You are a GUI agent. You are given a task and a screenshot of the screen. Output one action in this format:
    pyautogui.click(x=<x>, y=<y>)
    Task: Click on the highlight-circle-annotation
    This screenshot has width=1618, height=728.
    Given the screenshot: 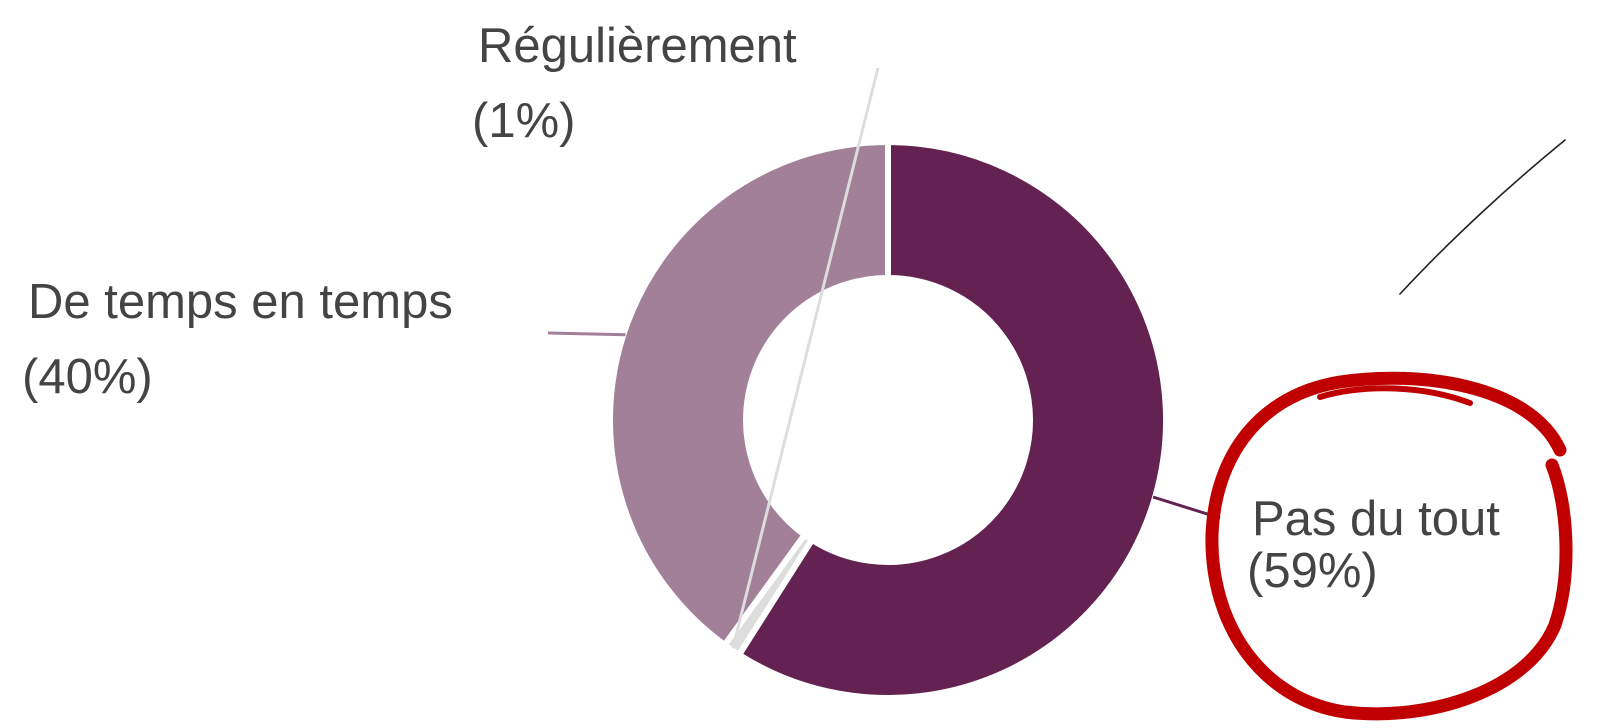 What is the action you would take?
    pyautogui.click(x=1389, y=546)
    